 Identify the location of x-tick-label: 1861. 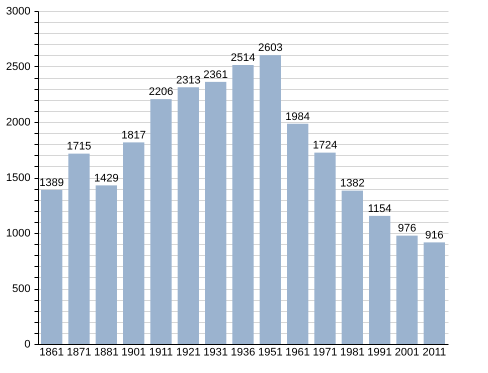
(51, 352).